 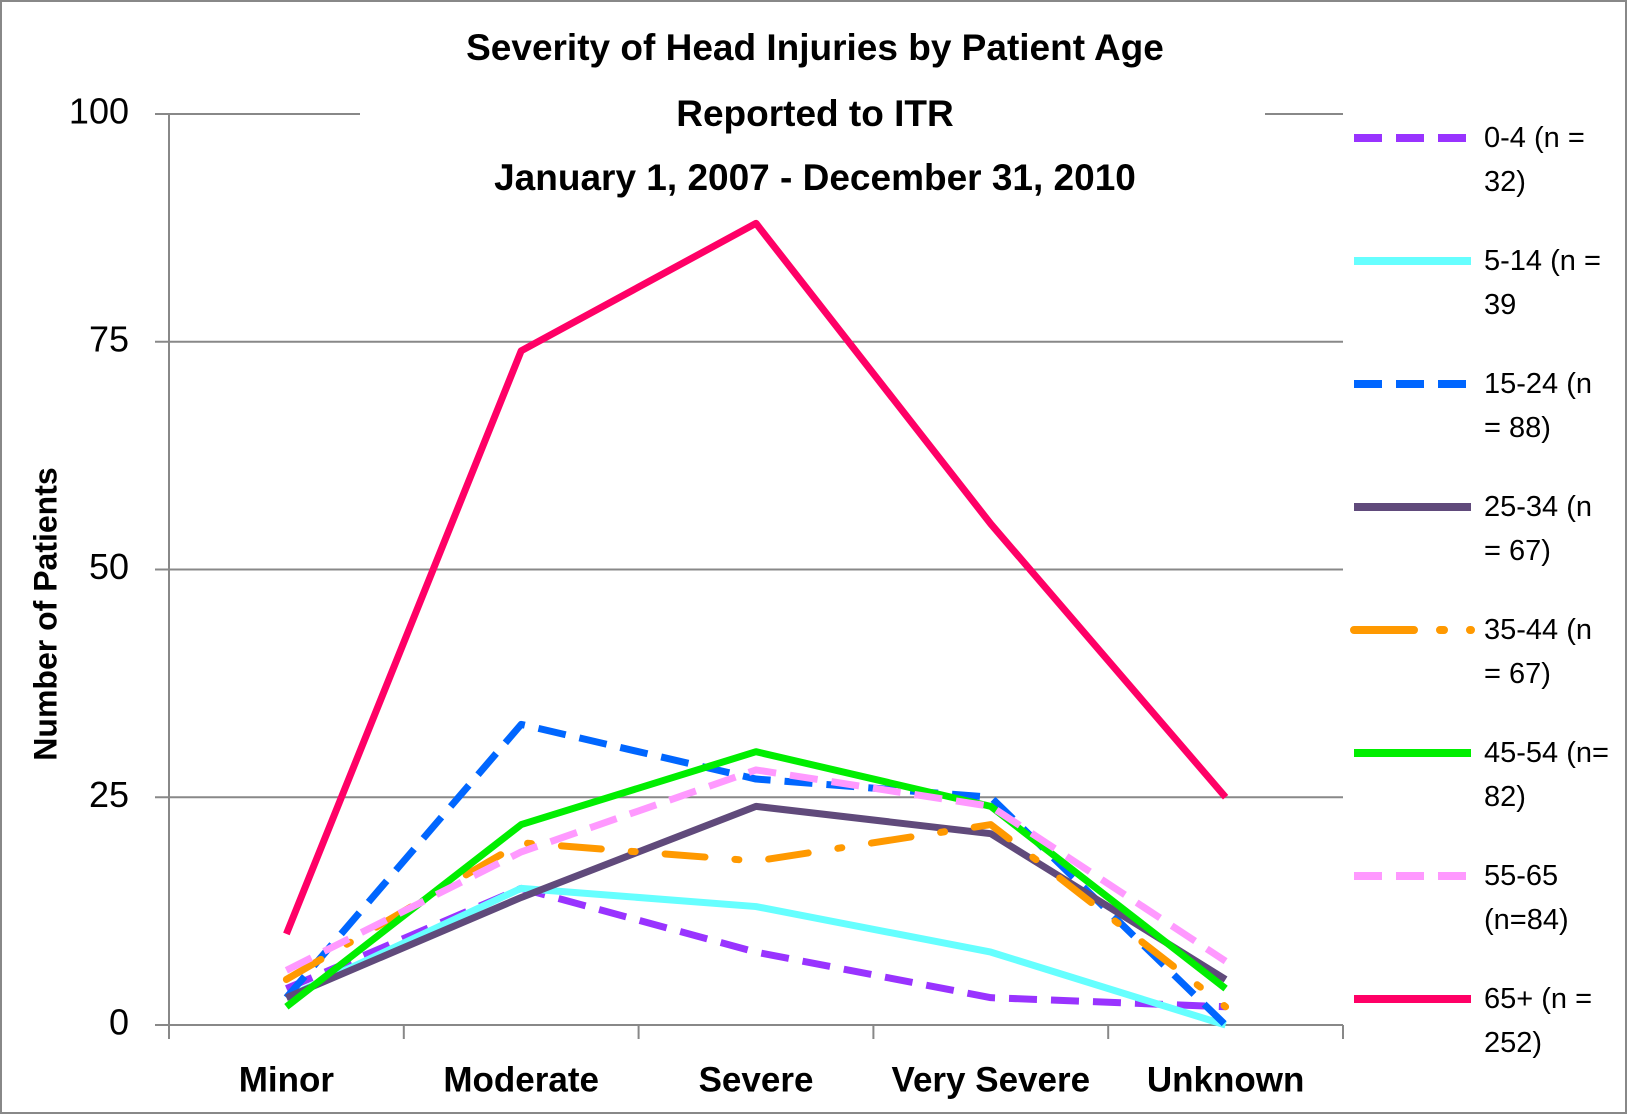 I want to click on chart-title: January 1, 2007 - December 31, 2010, so click(x=815, y=177).